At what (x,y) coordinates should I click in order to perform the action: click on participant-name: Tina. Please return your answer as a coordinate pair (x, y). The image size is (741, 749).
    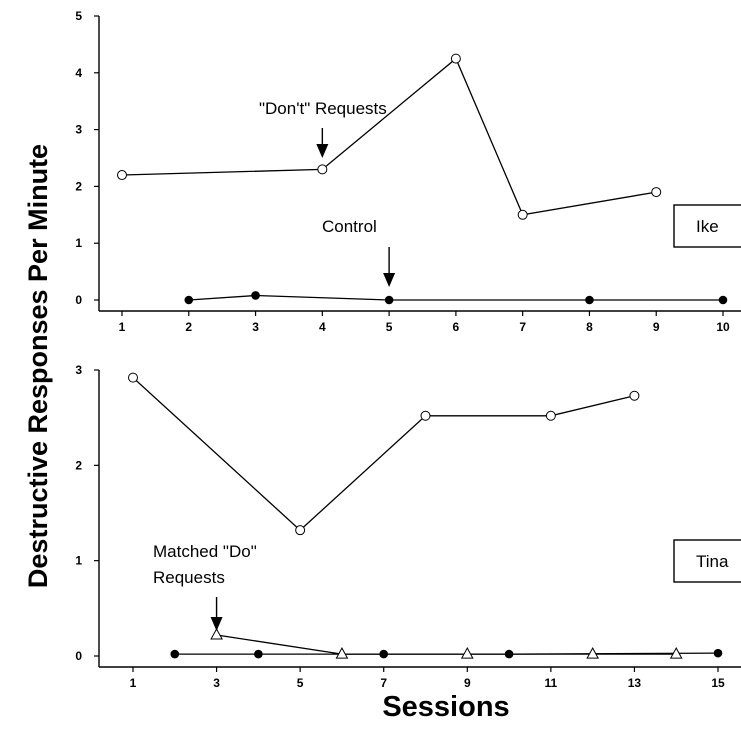
    Looking at the image, I should click on (712, 561).